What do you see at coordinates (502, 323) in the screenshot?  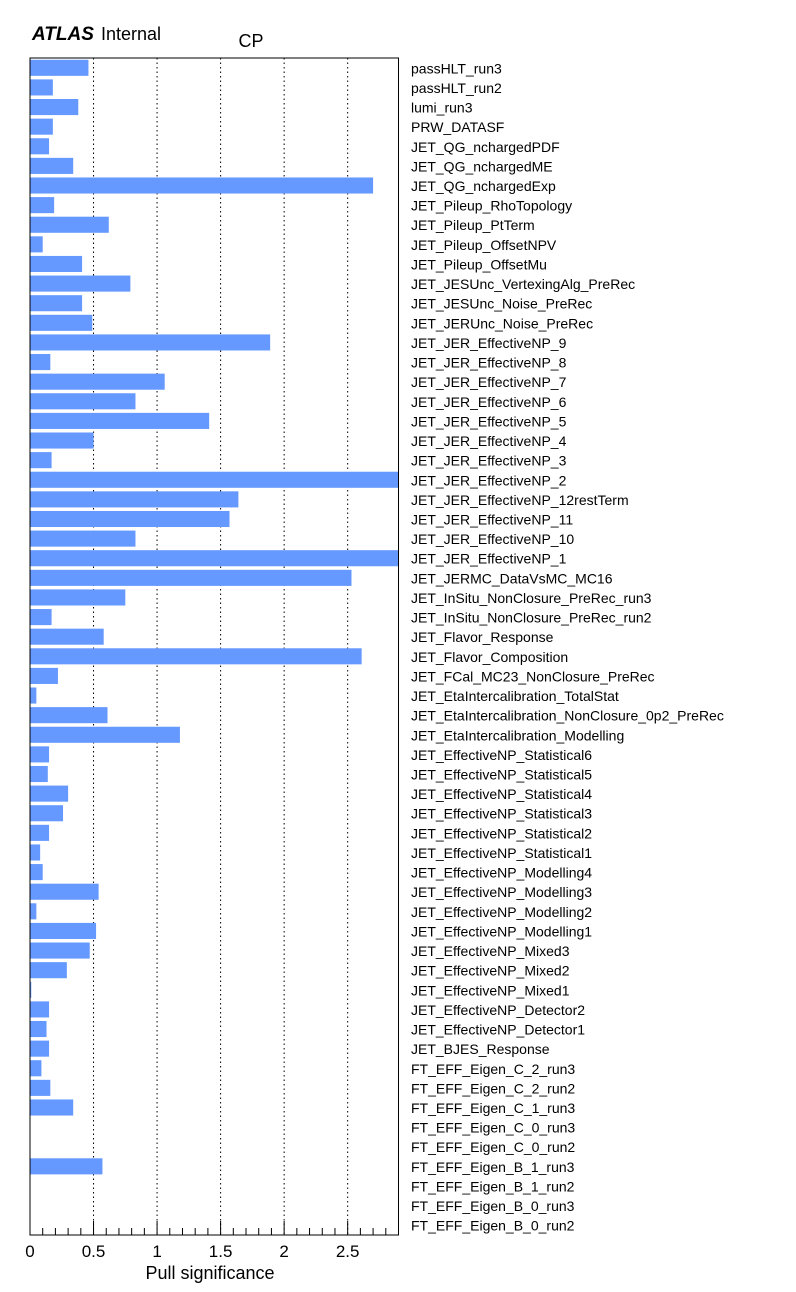 I see `category-label: JET_JERUnc_Noise_PreRec` at bounding box center [502, 323].